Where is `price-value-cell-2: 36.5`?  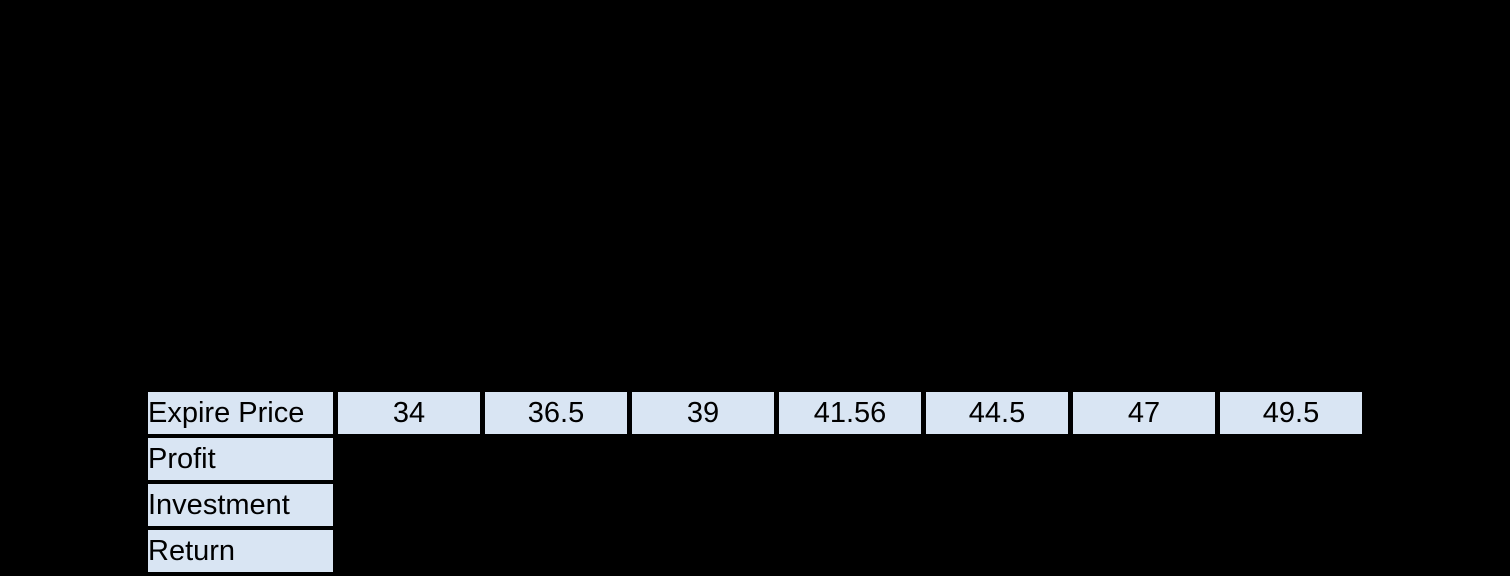
price-value-cell-2: 36.5 is located at coordinates (556, 413).